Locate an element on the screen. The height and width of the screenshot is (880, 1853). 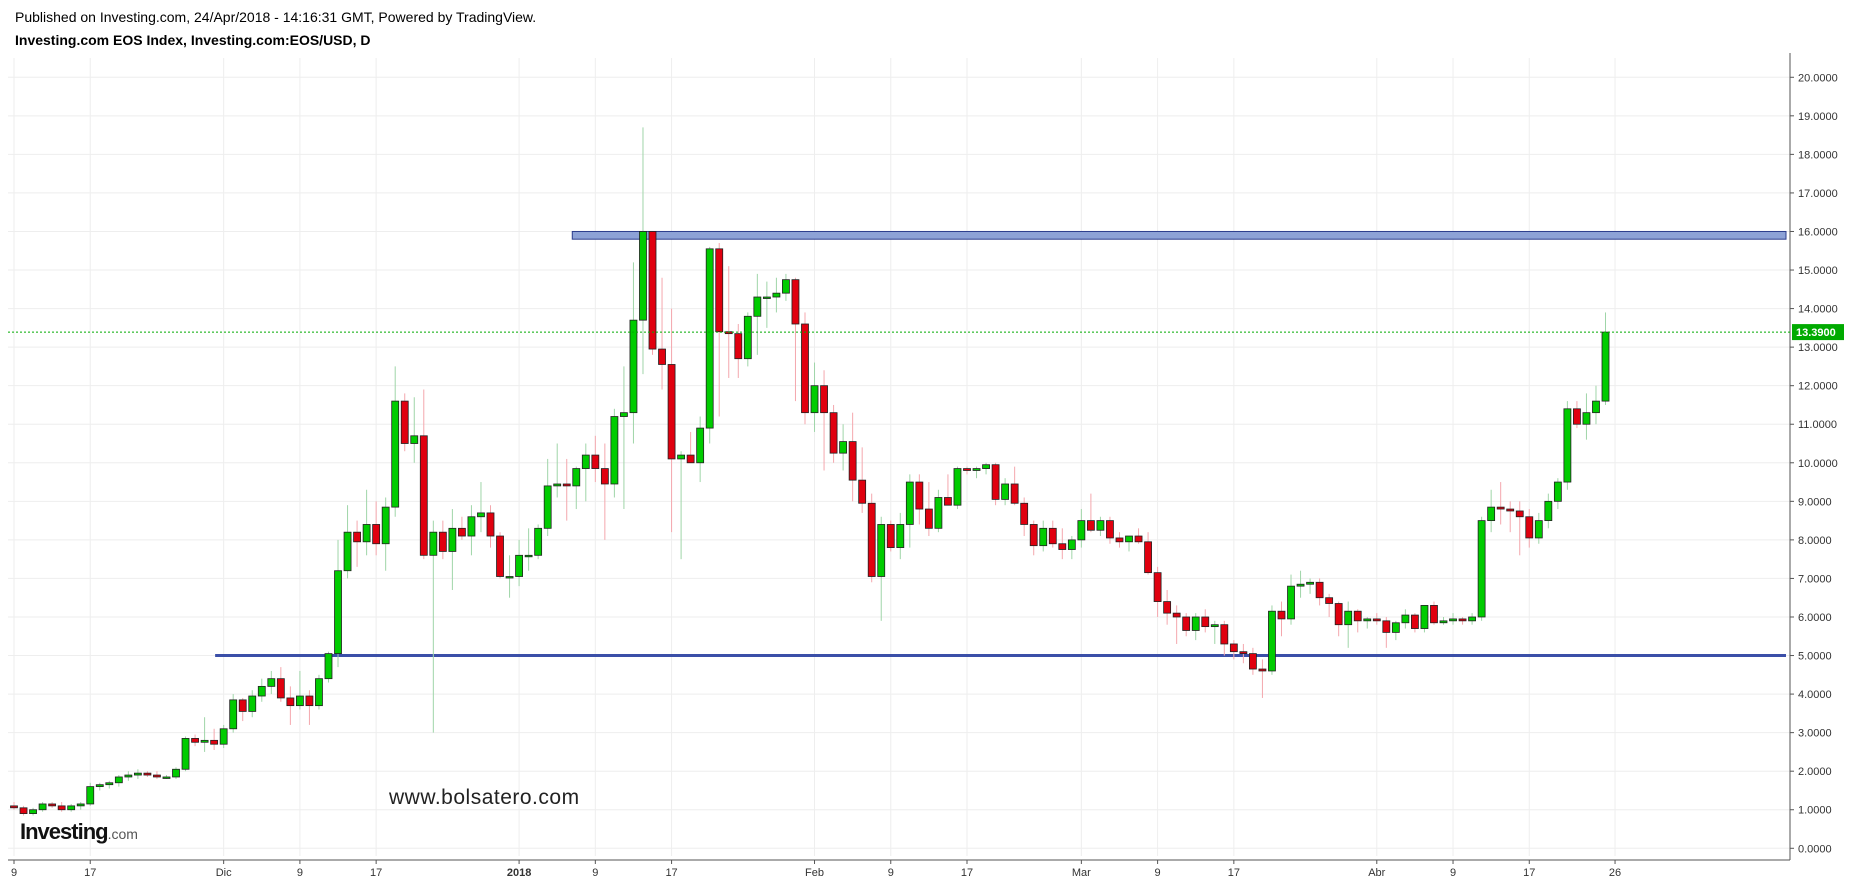
last-price-label: 13.3900 is located at coordinates (1816, 333).